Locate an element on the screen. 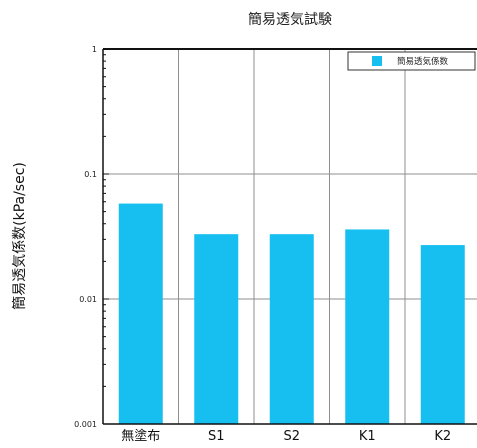 The height and width of the screenshot is (448, 477). x-tick-label: K2 is located at coordinates (442, 436).